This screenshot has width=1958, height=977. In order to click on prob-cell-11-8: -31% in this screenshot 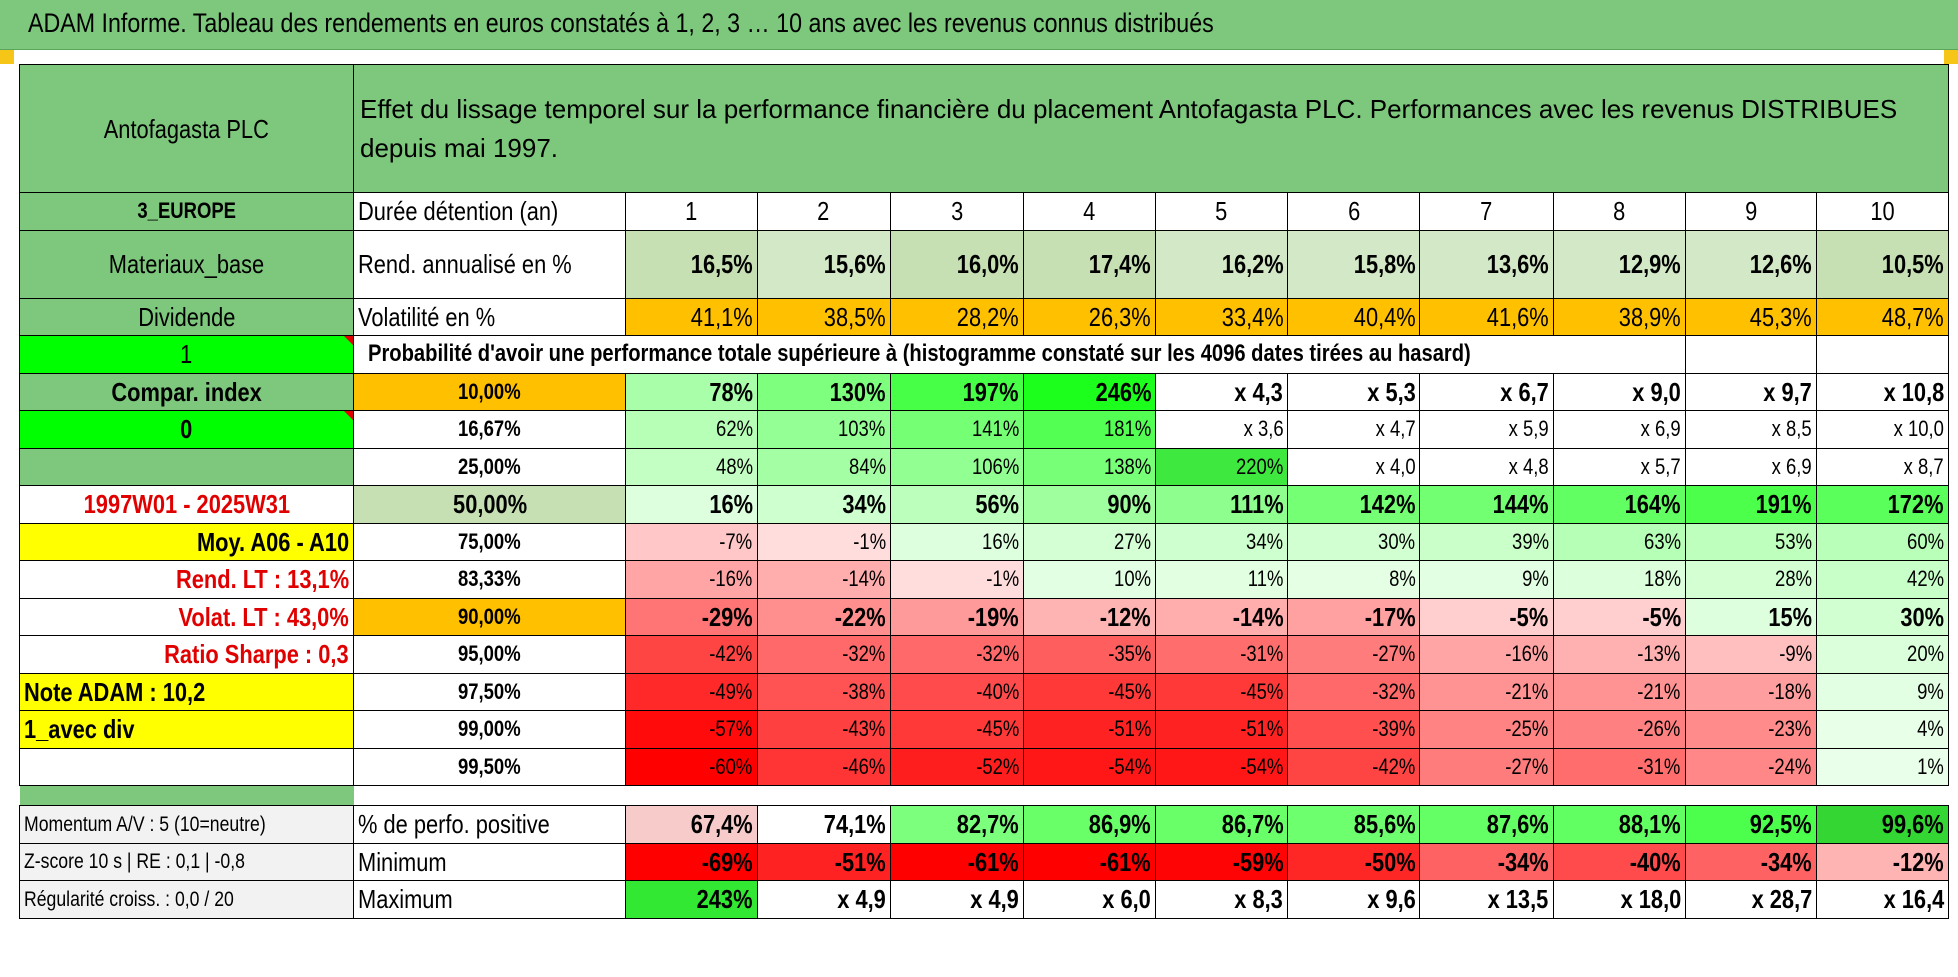, I will do `click(1619, 766)`.